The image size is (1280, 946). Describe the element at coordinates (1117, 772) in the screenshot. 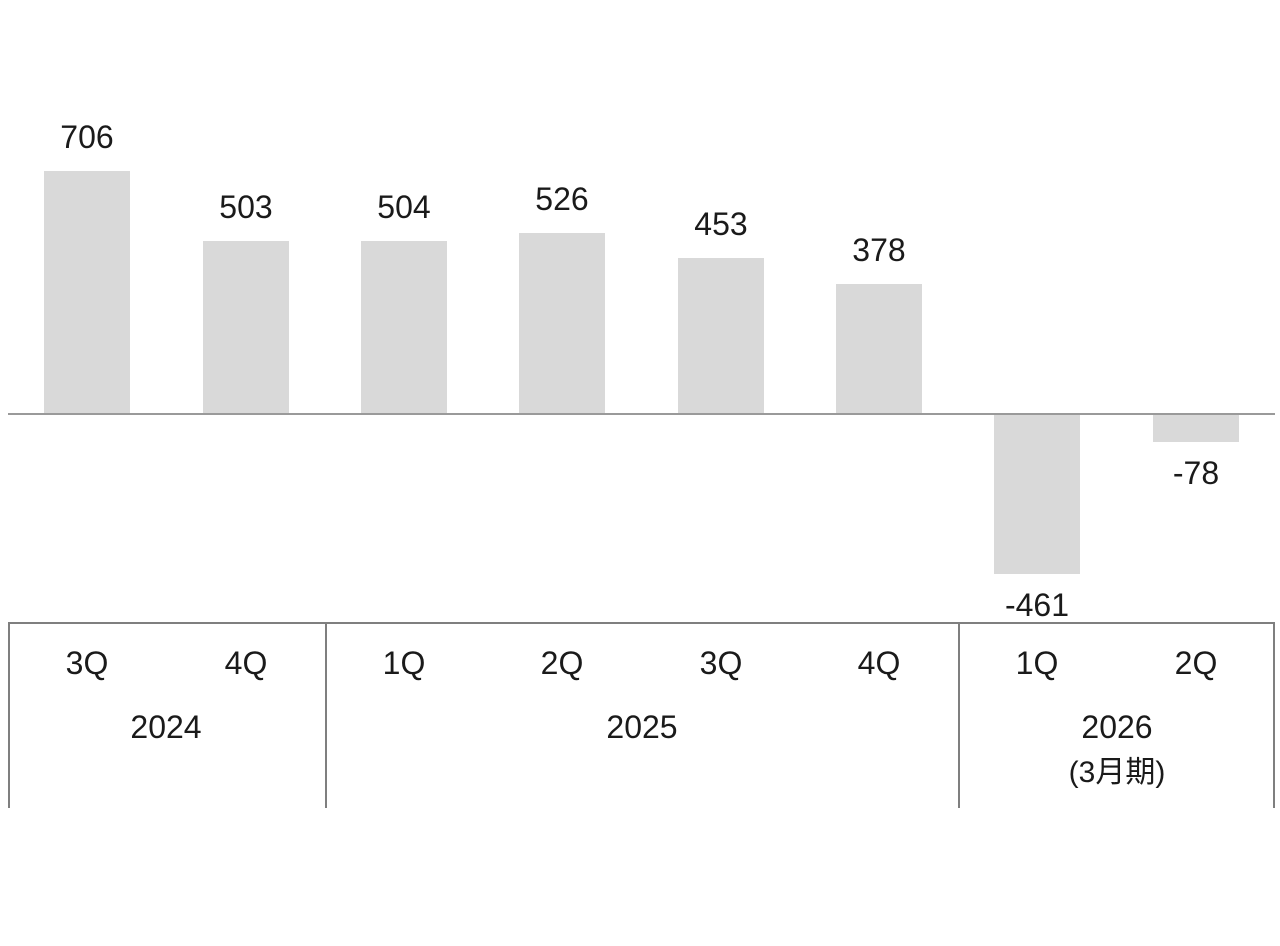

I see `x-axis-year-sublabel: (3月期)` at that location.